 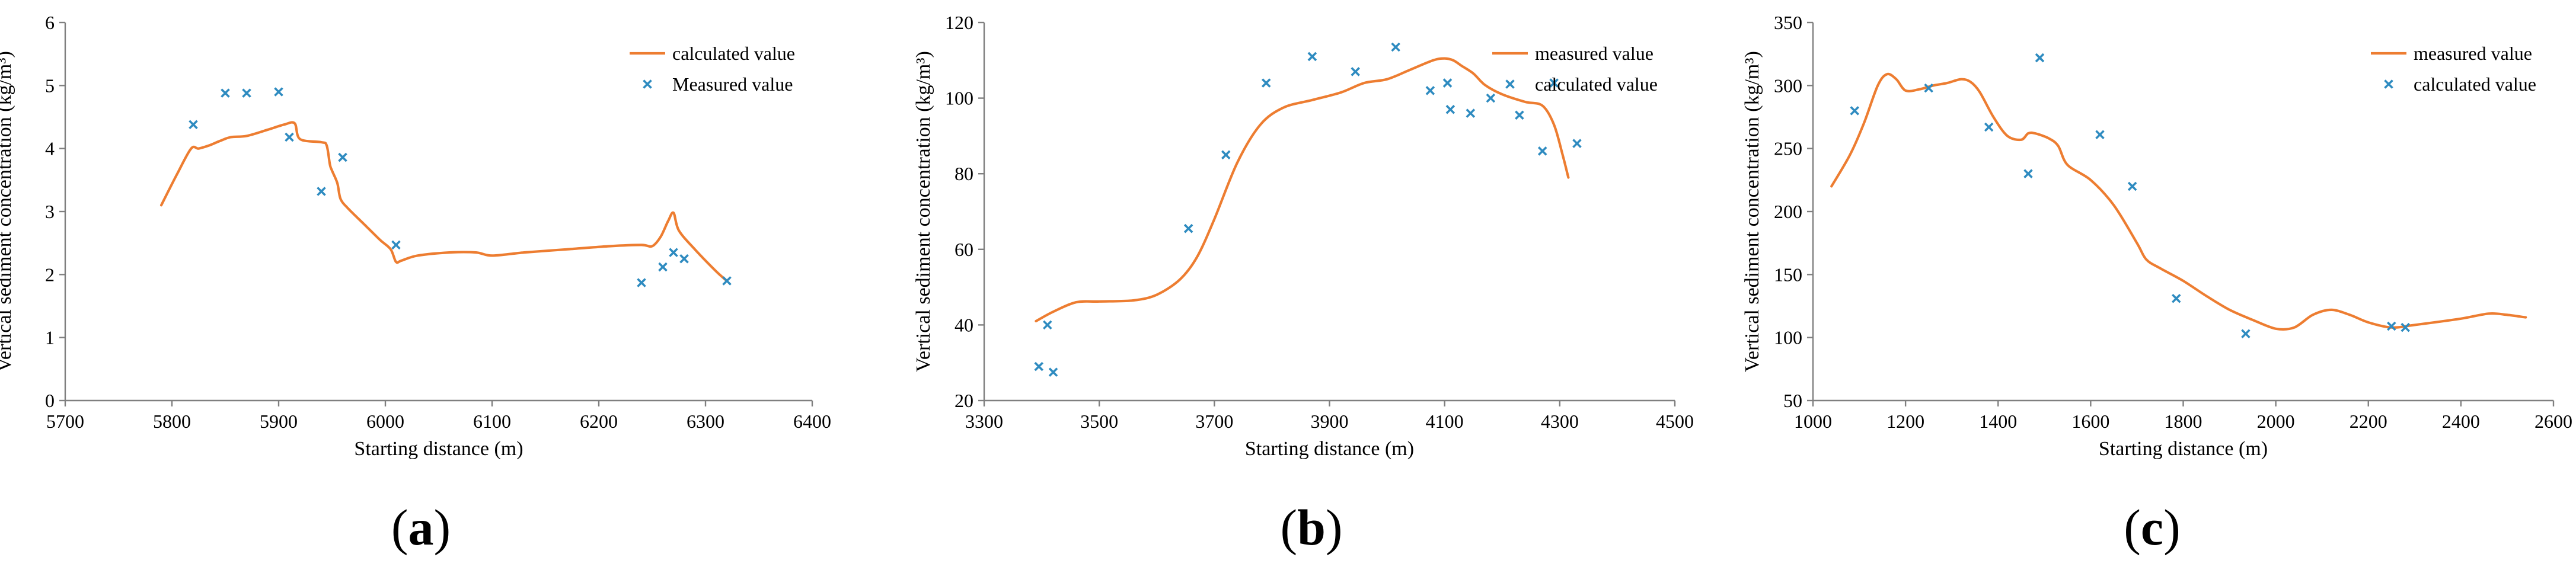 I want to click on x-tick-label: 1600, so click(x=2090, y=421).